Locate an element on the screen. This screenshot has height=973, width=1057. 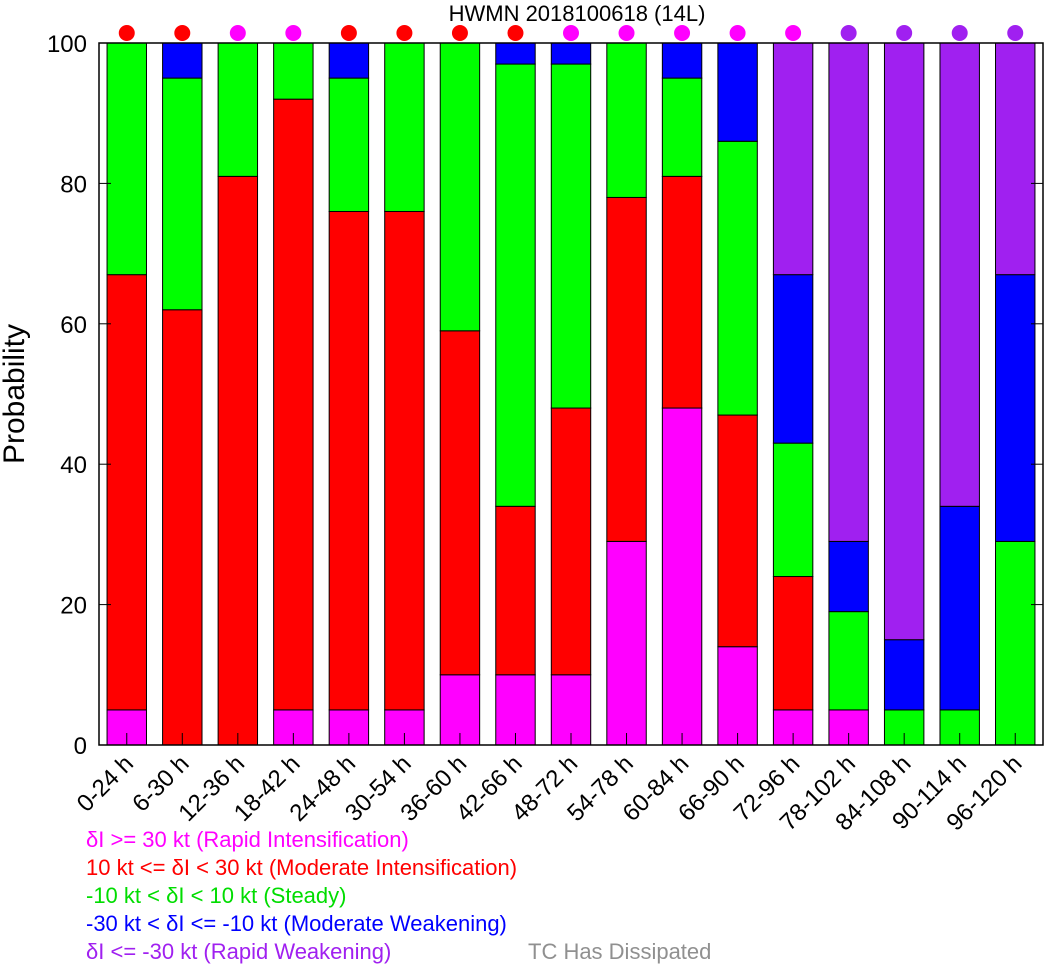
y-tick-label-0: 0 is located at coordinates (80, 746).